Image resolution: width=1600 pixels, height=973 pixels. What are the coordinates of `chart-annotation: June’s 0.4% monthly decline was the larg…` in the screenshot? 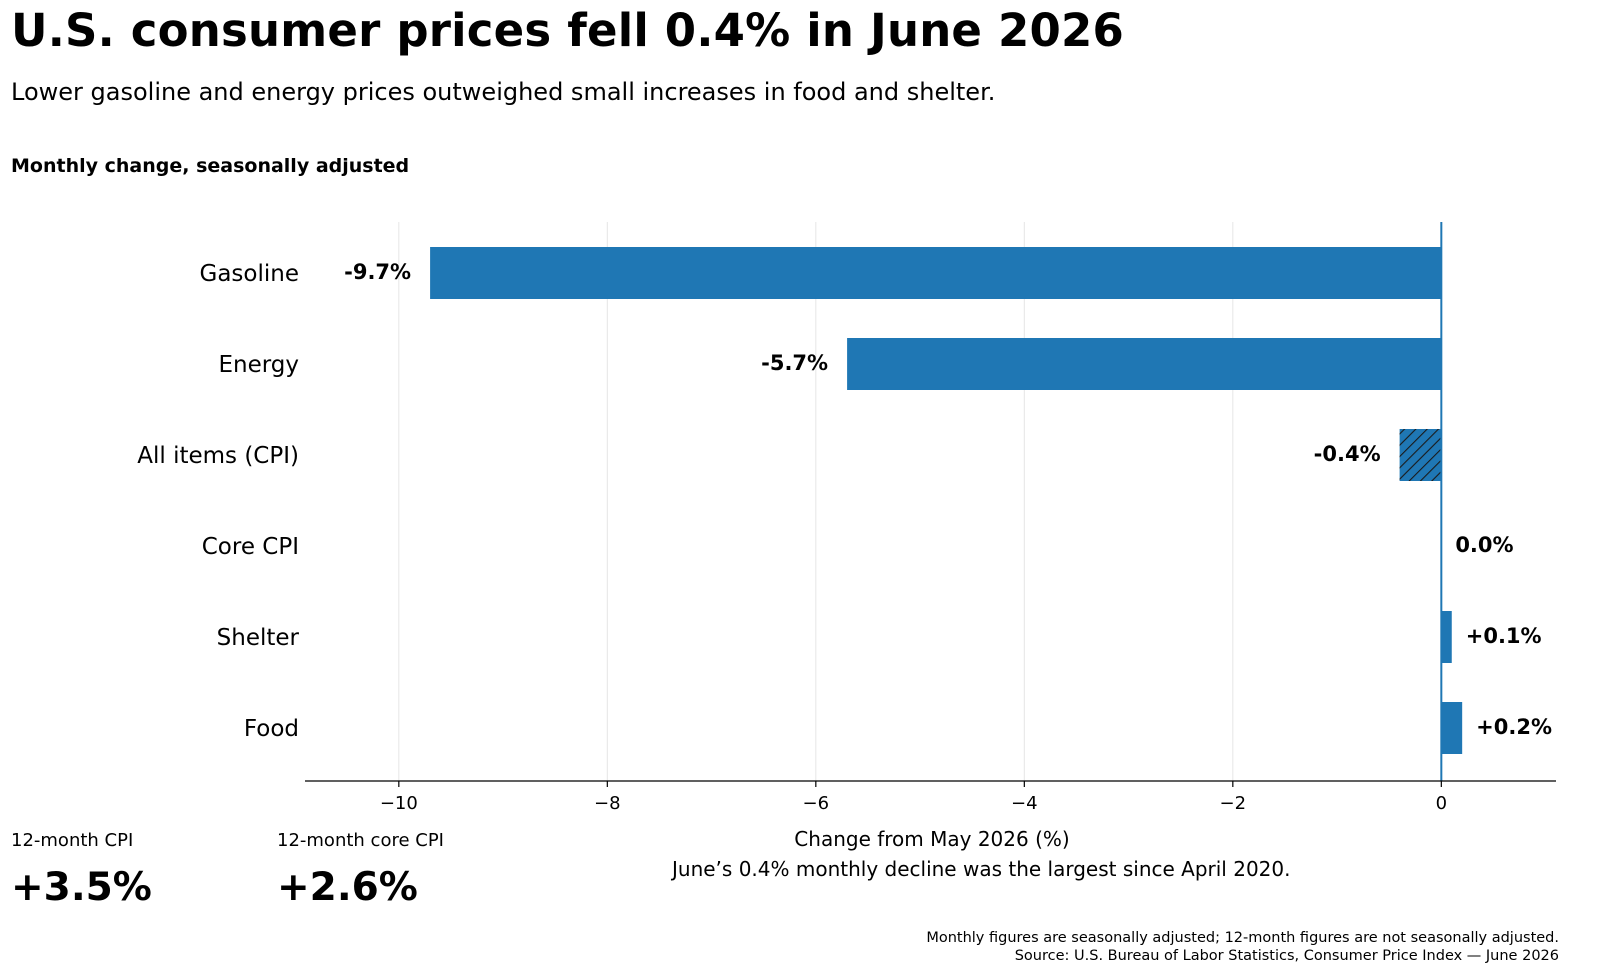 It's located at (981, 869).